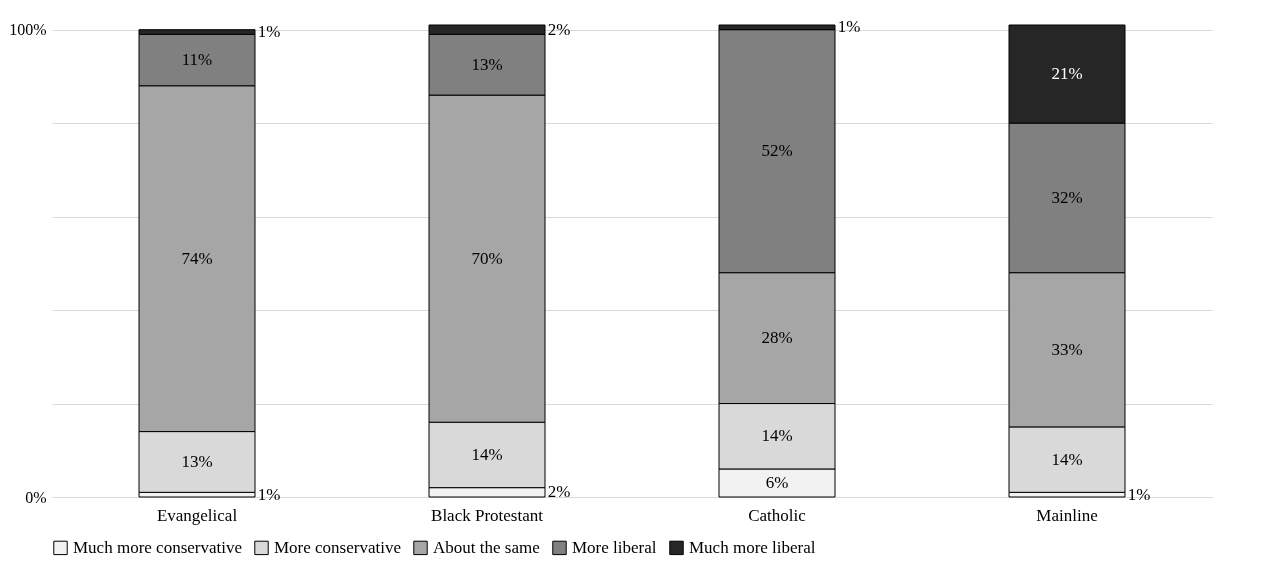 The image size is (1262, 577). Describe the element at coordinates (1067, 515) in the screenshot. I see `x-tick-label: Mainline` at that location.